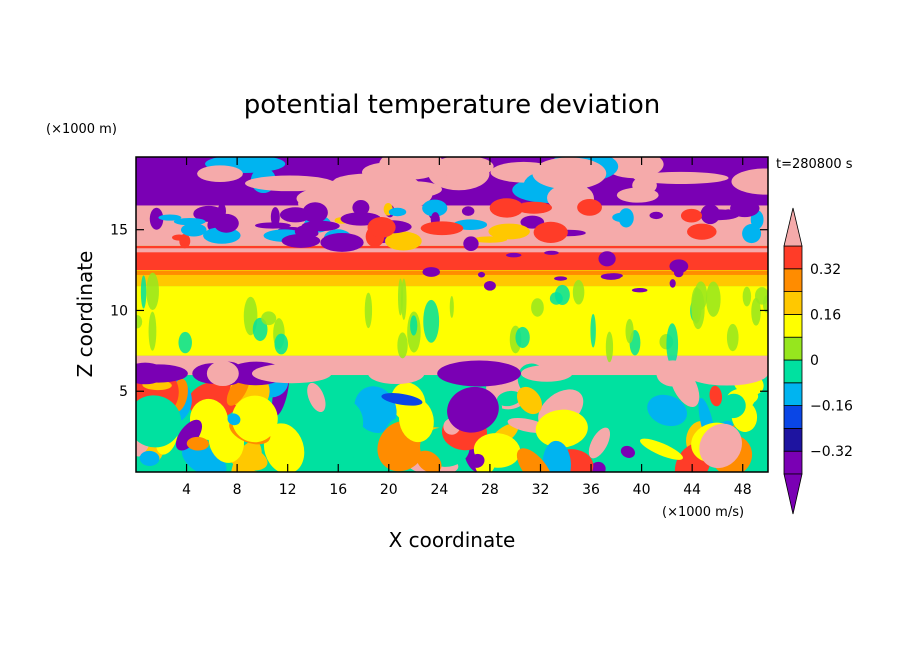  Describe the element at coordinates (338, 490) in the screenshot. I see `x-tick-label: 16` at that location.